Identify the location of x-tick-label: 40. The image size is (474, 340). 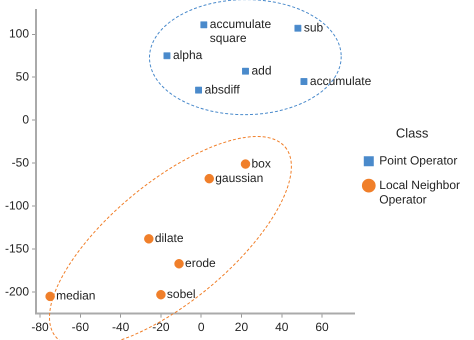
(282, 327).